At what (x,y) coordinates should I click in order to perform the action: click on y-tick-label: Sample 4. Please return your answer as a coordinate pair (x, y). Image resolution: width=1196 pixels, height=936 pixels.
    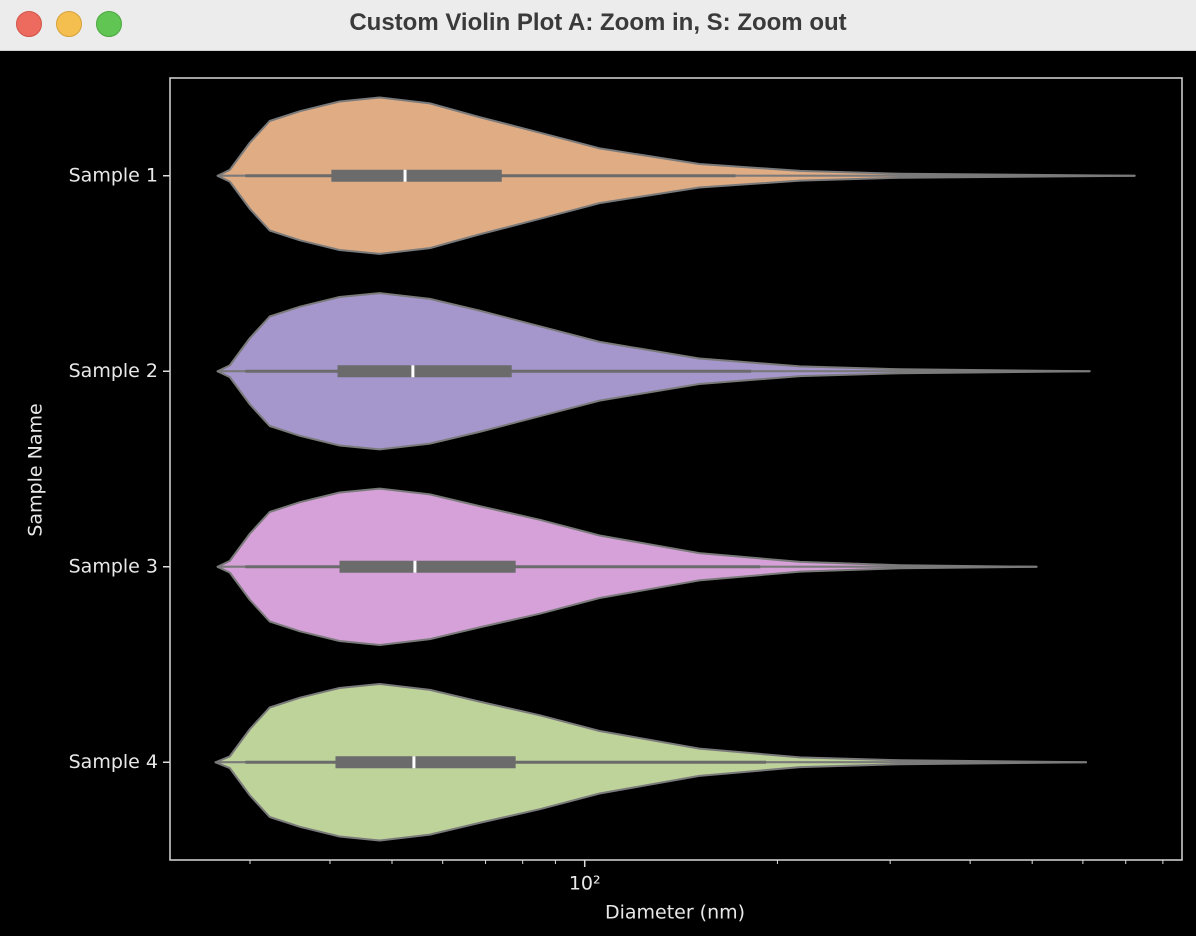
    Looking at the image, I should click on (113, 762).